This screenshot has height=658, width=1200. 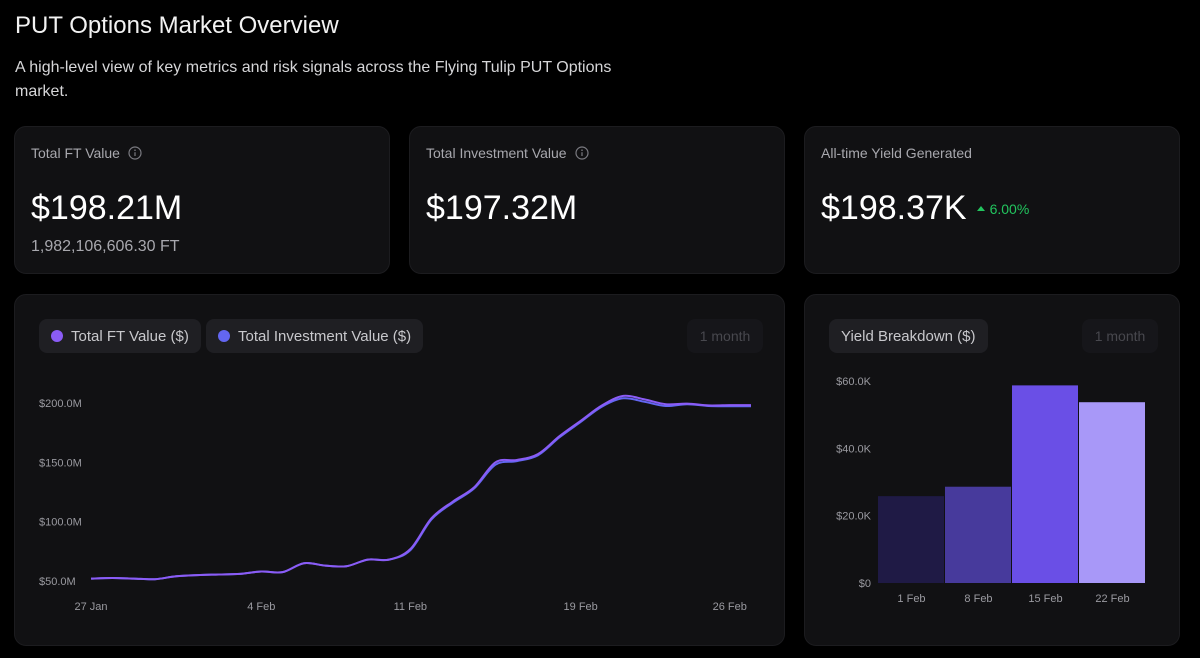 What do you see at coordinates (908, 336) in the screenshot?
I see `bar-chart-title: Yield Breakdown ($)` at bounding box center [908, 336].